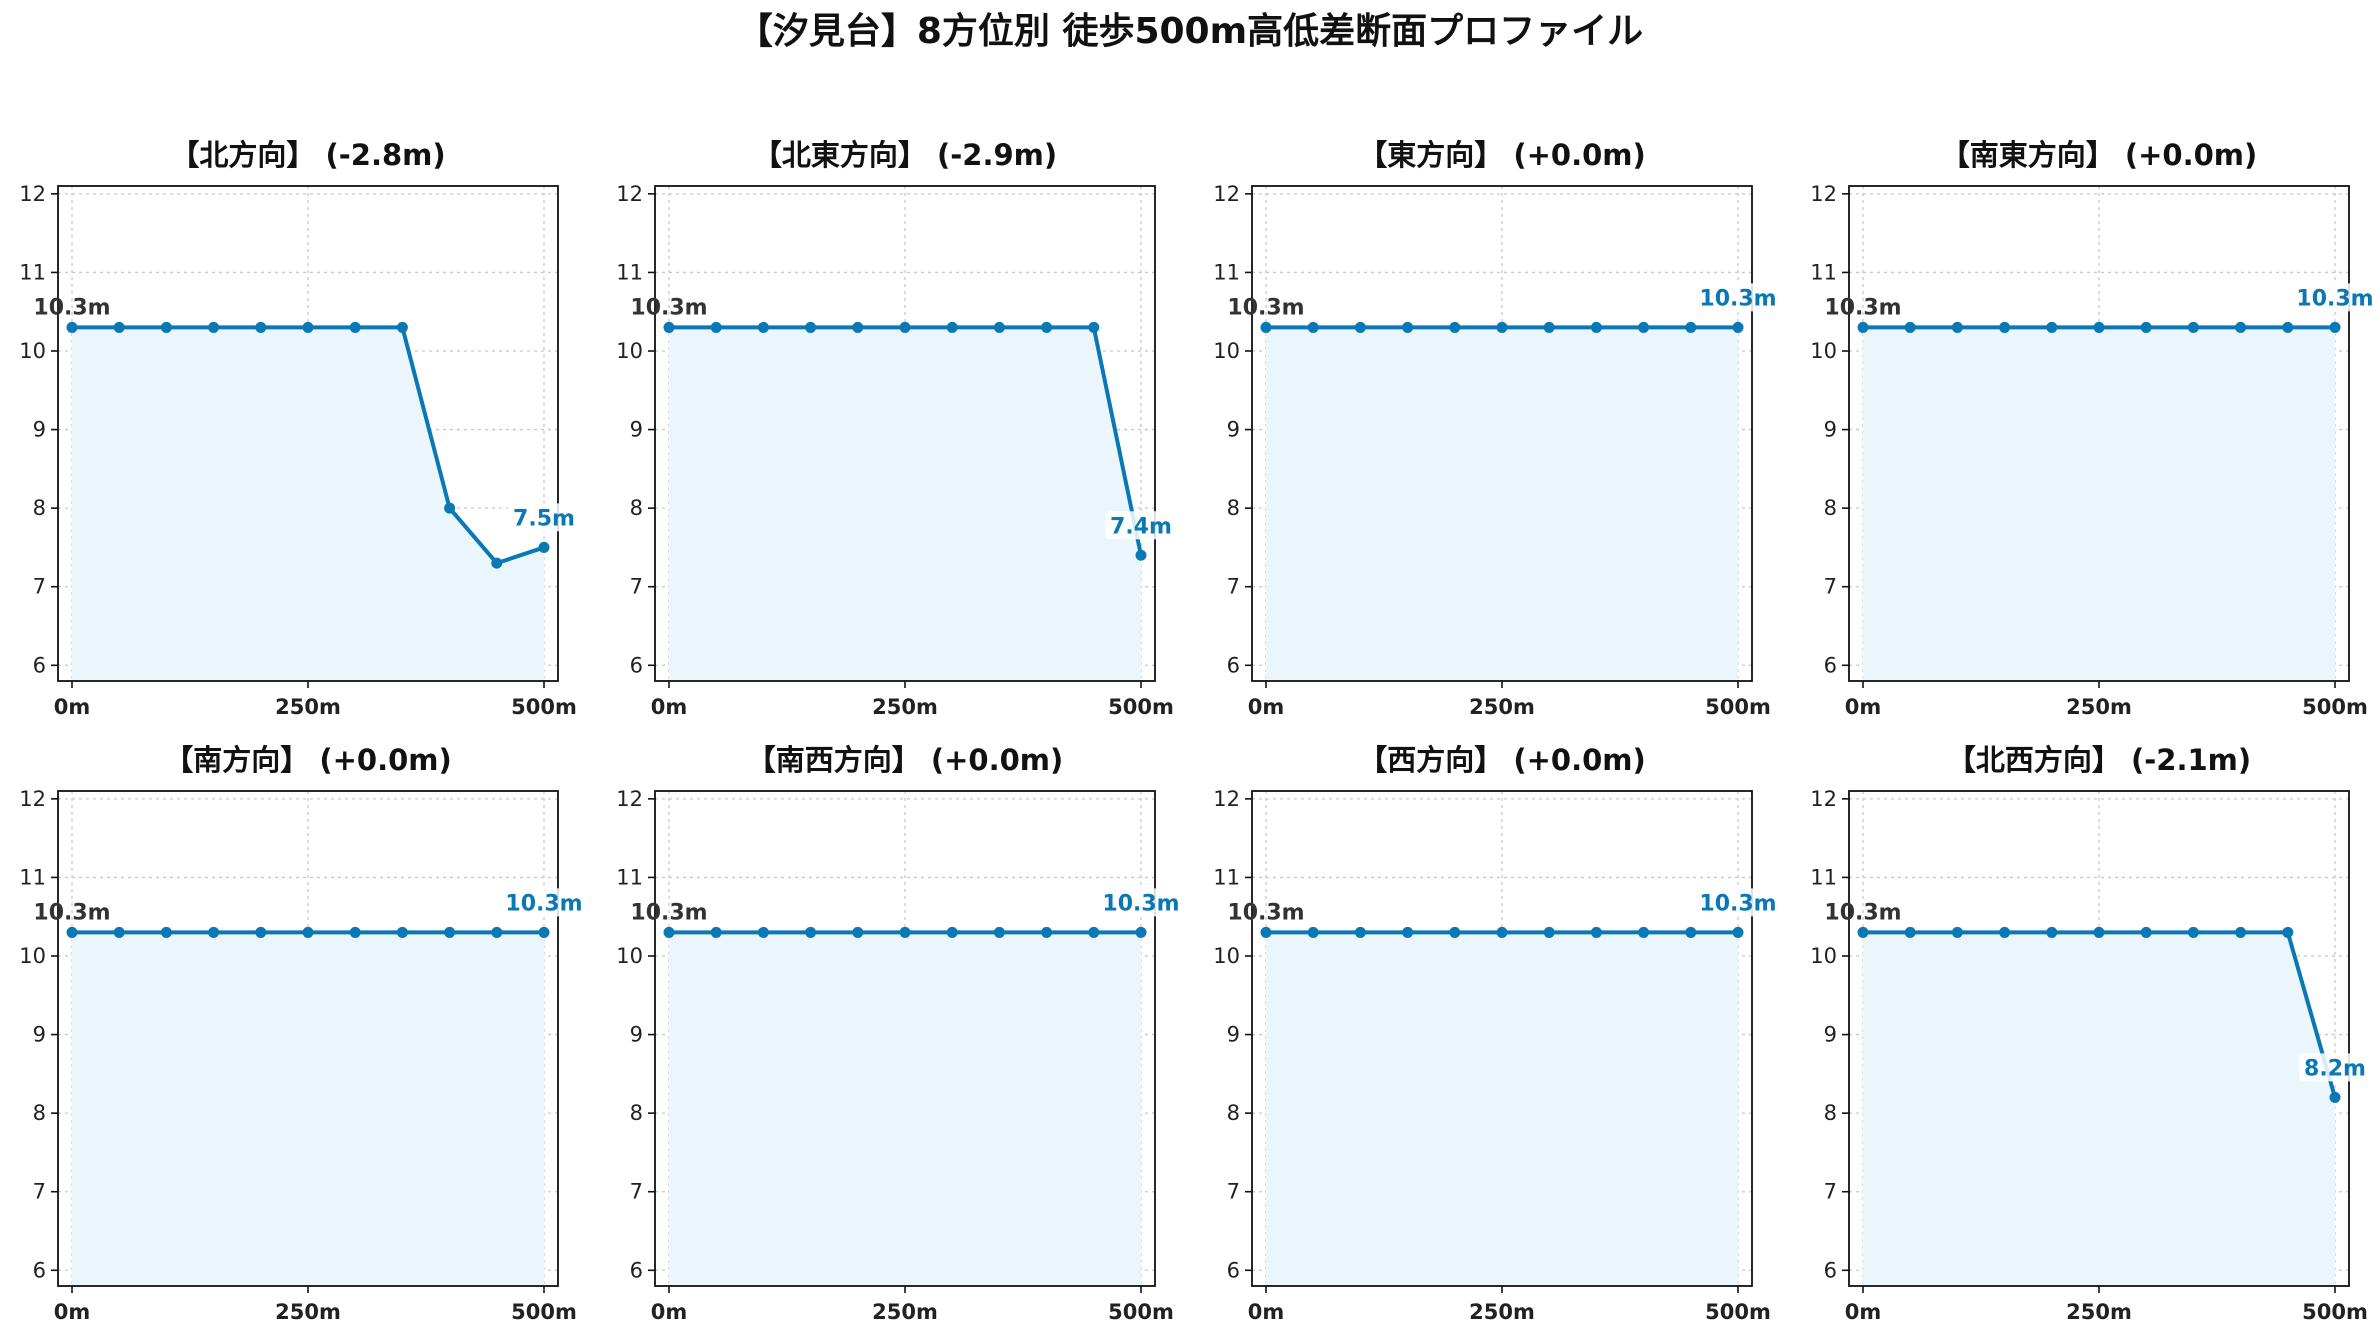 The height and width of the screenshot is (1340, 2380). I want to click on y-tick-label: 6, so click(39, 665).